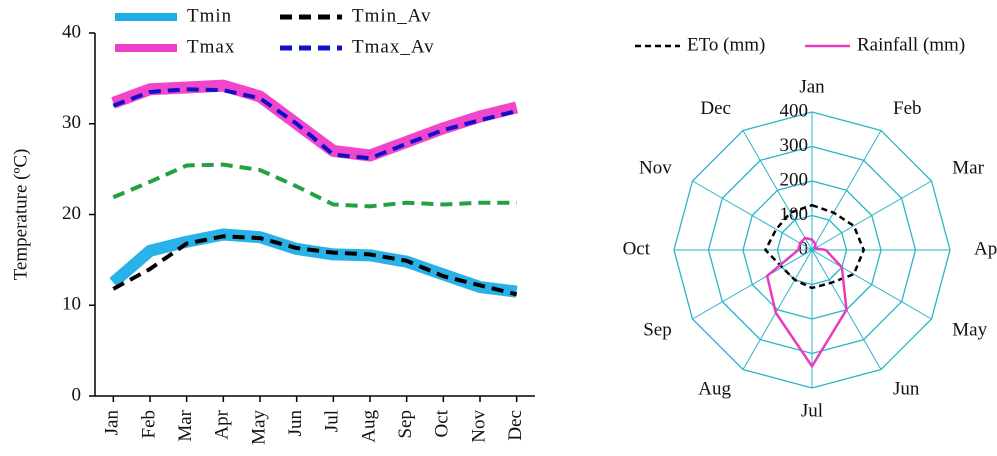  What do you see at coordinates (906, 389) in the screenshot?
I see `category-label: Jun` at bounding box center [906, 389].